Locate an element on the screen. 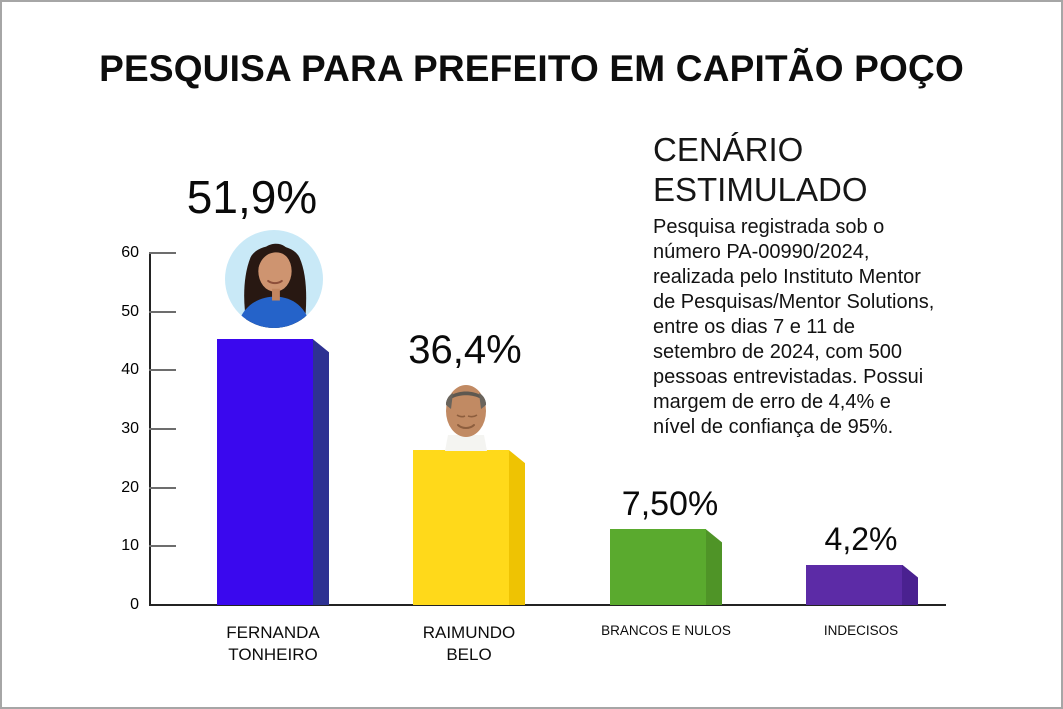 The image size is (1063, 709). y-tick-label: 0 is located at coordinates (134, 604).